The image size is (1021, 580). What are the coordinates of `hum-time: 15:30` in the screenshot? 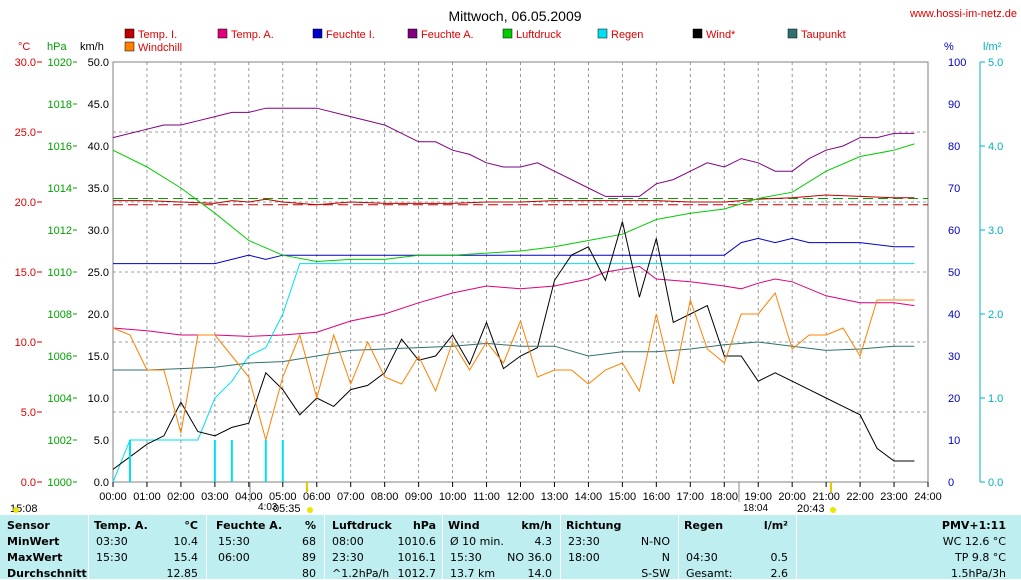 It's located at (234, 541).